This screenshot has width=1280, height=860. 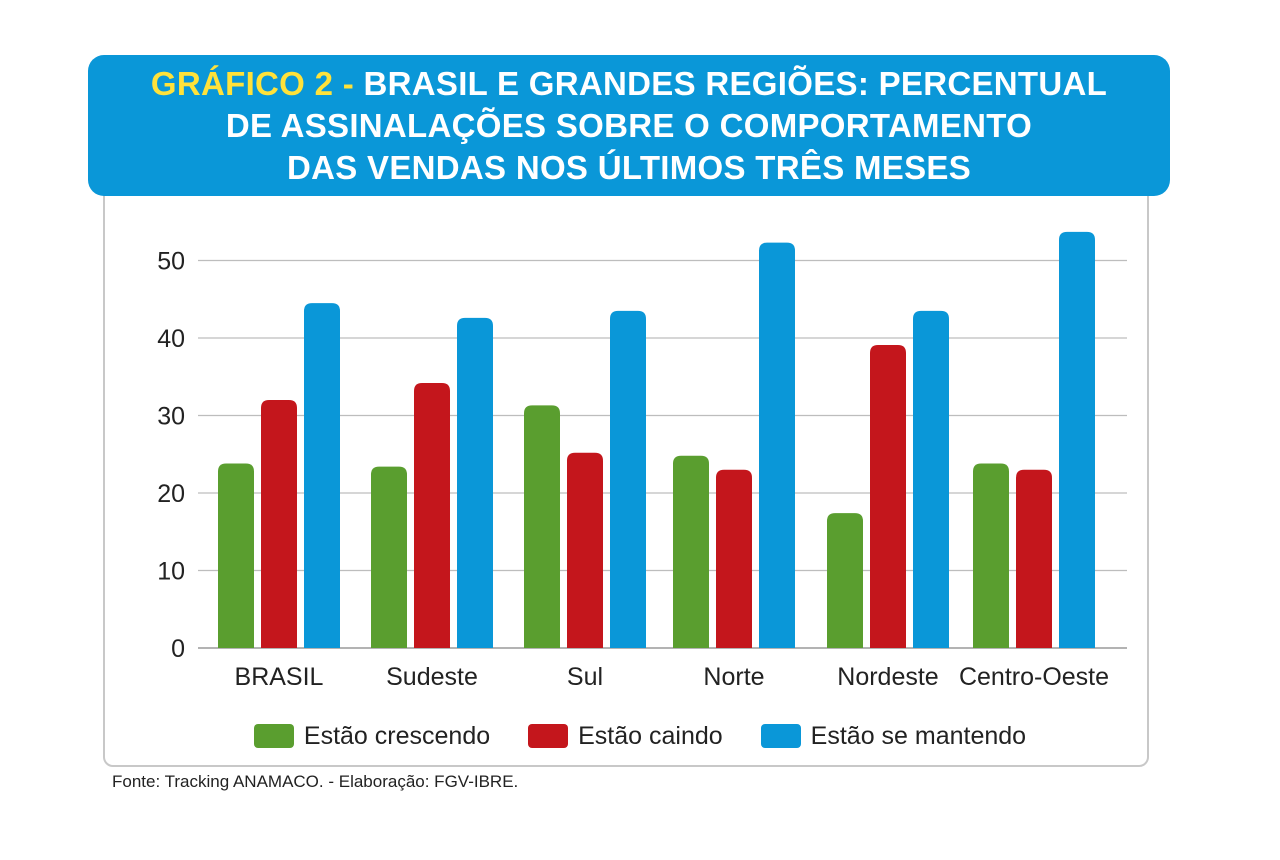 I want to click on legend-item: Estão se mantendo, so click(x=893, y=736).